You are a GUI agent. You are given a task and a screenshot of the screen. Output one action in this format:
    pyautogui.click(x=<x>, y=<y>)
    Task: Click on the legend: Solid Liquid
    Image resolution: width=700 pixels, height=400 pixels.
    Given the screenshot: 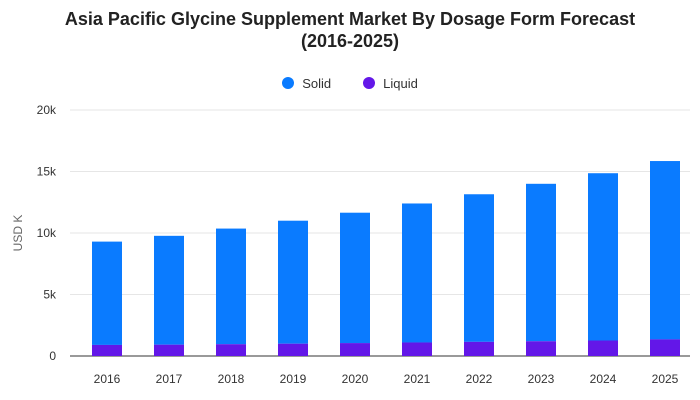 What is the action you would take?
    pyautogui.click(x=350, y=83)
    